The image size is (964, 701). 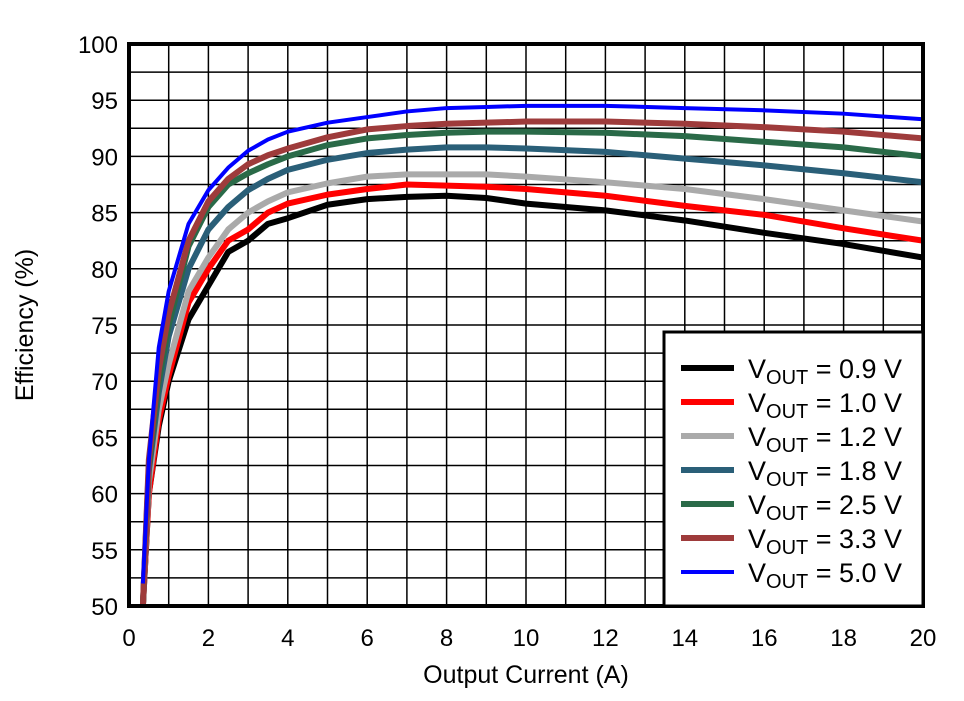 What do you see at coordinates (446, 638) in the screenshot?
I see `x-tick-label: 8` at bounding box center [446, 638].